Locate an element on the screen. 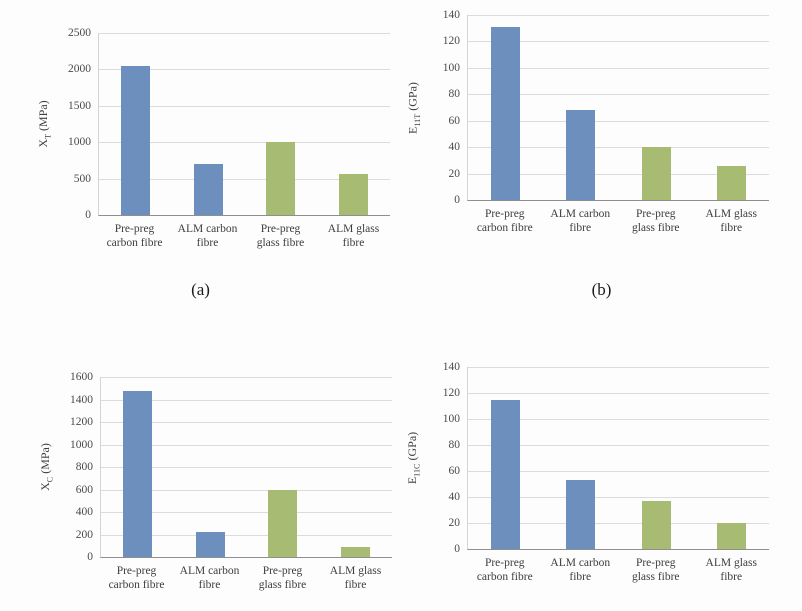 The image size is (802, 611). plot-area: E11C(GPa) 0 20 40 60 80 100 120 140 is located at coordinates (587, 458).